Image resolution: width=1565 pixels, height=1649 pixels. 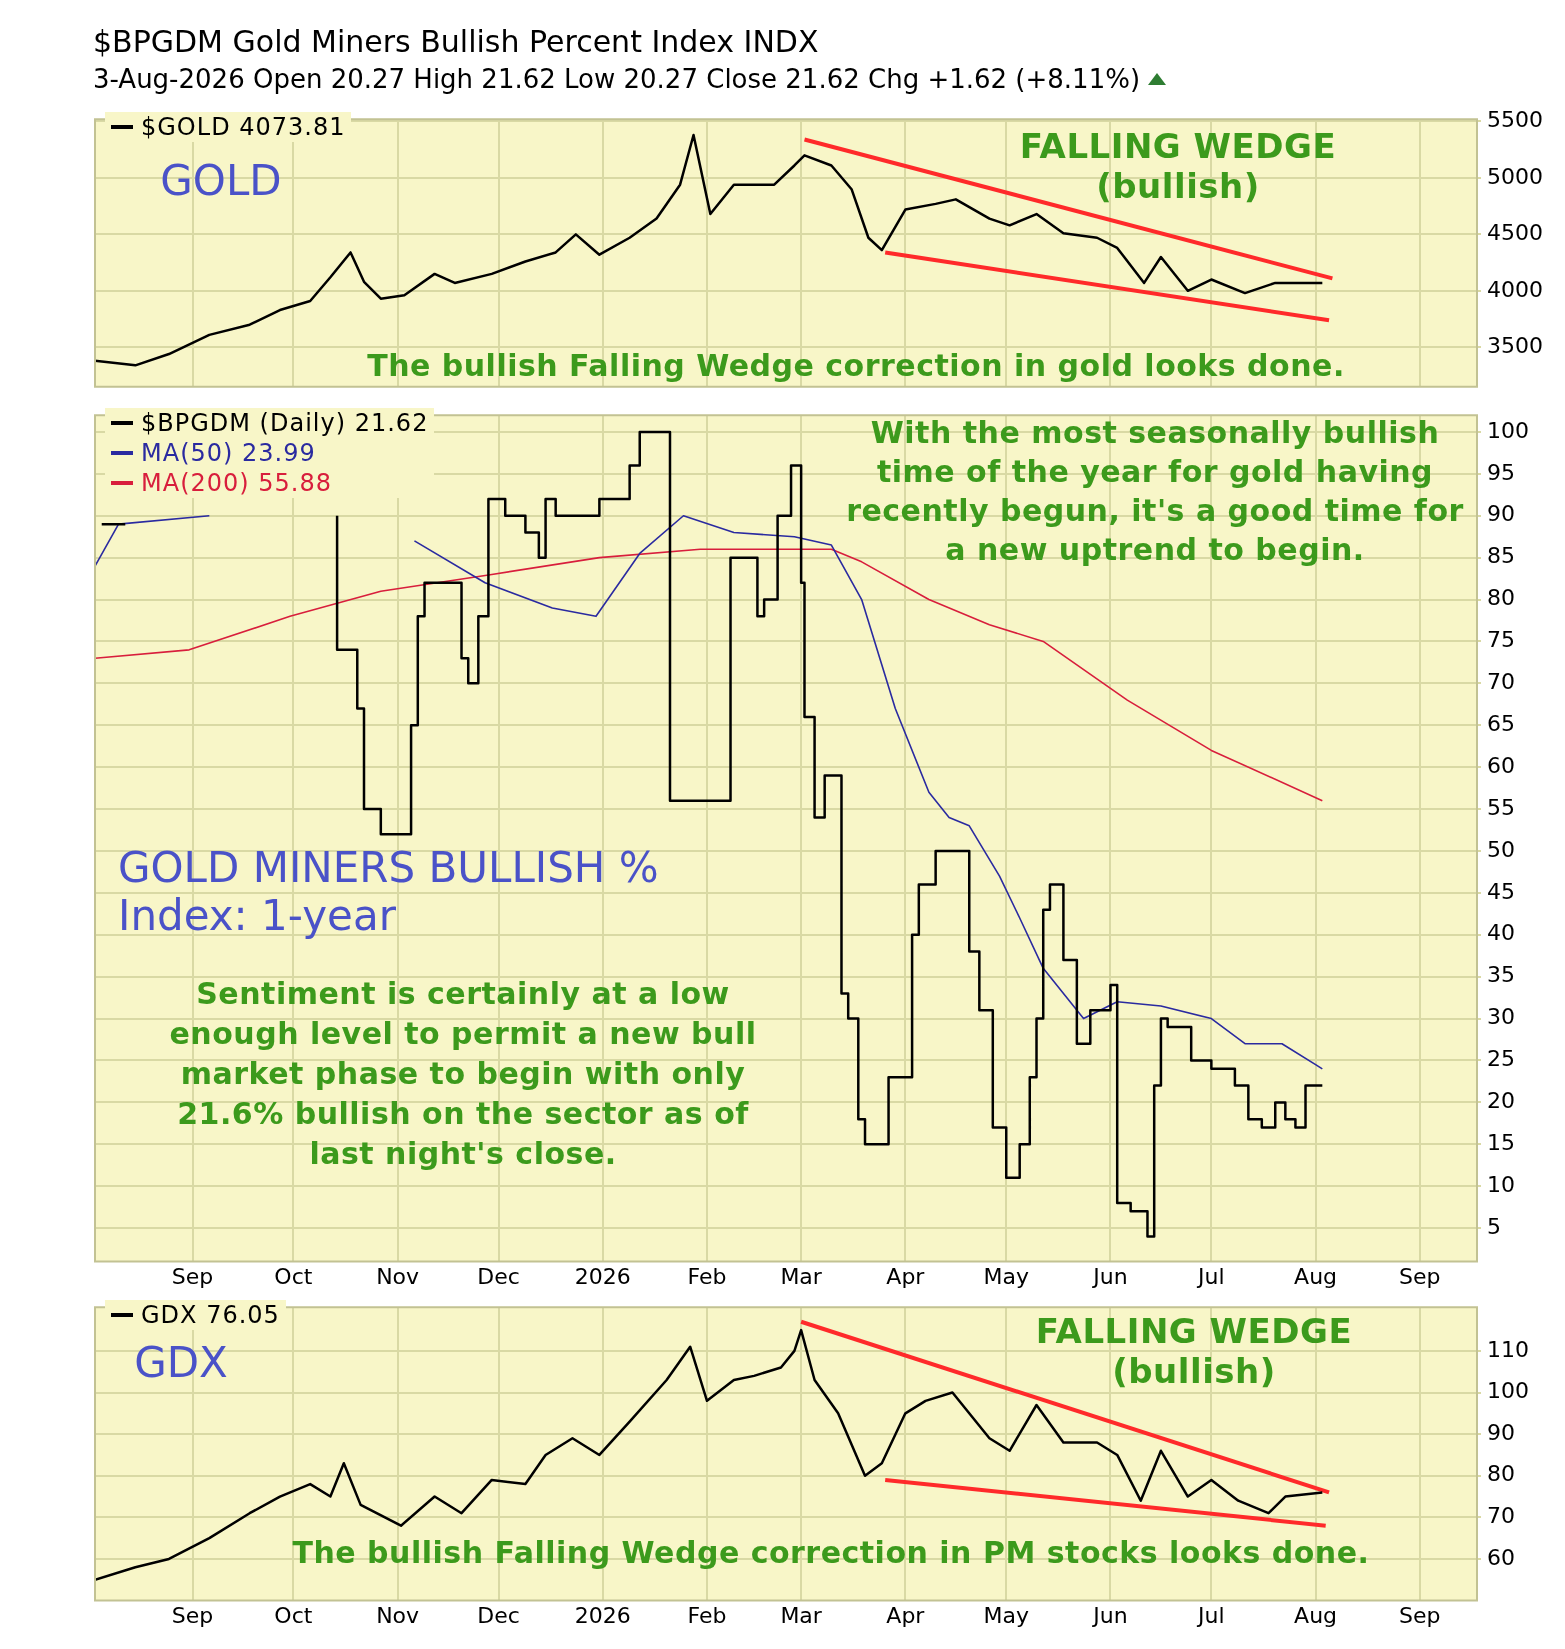 What do you see at coordinates (181, 1363) in the screenshot?
I see `annotation: GDX` at bounding box center [181, 1363].